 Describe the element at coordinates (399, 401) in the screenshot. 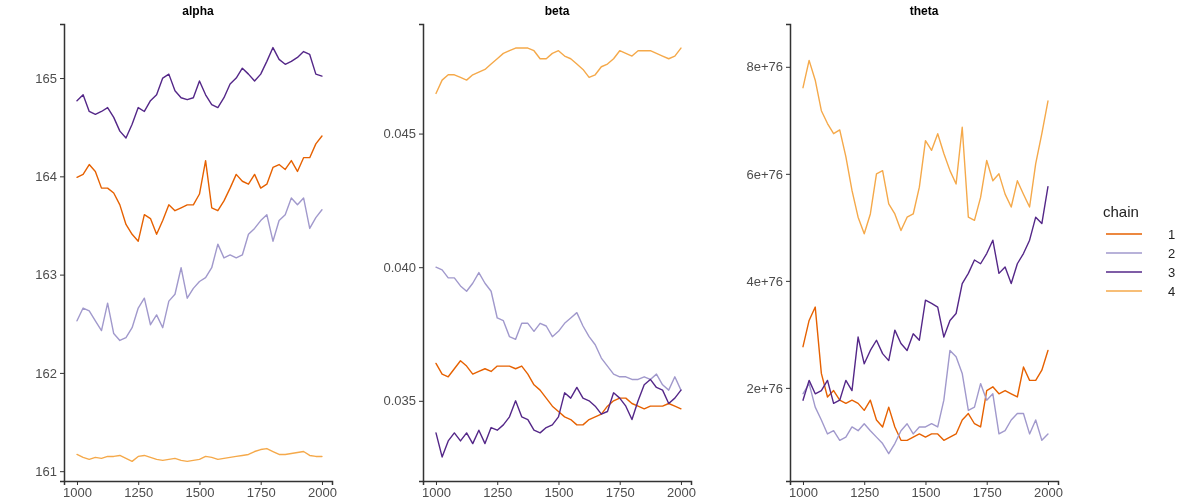

I see `y-tick-label: 0.035` at that location.